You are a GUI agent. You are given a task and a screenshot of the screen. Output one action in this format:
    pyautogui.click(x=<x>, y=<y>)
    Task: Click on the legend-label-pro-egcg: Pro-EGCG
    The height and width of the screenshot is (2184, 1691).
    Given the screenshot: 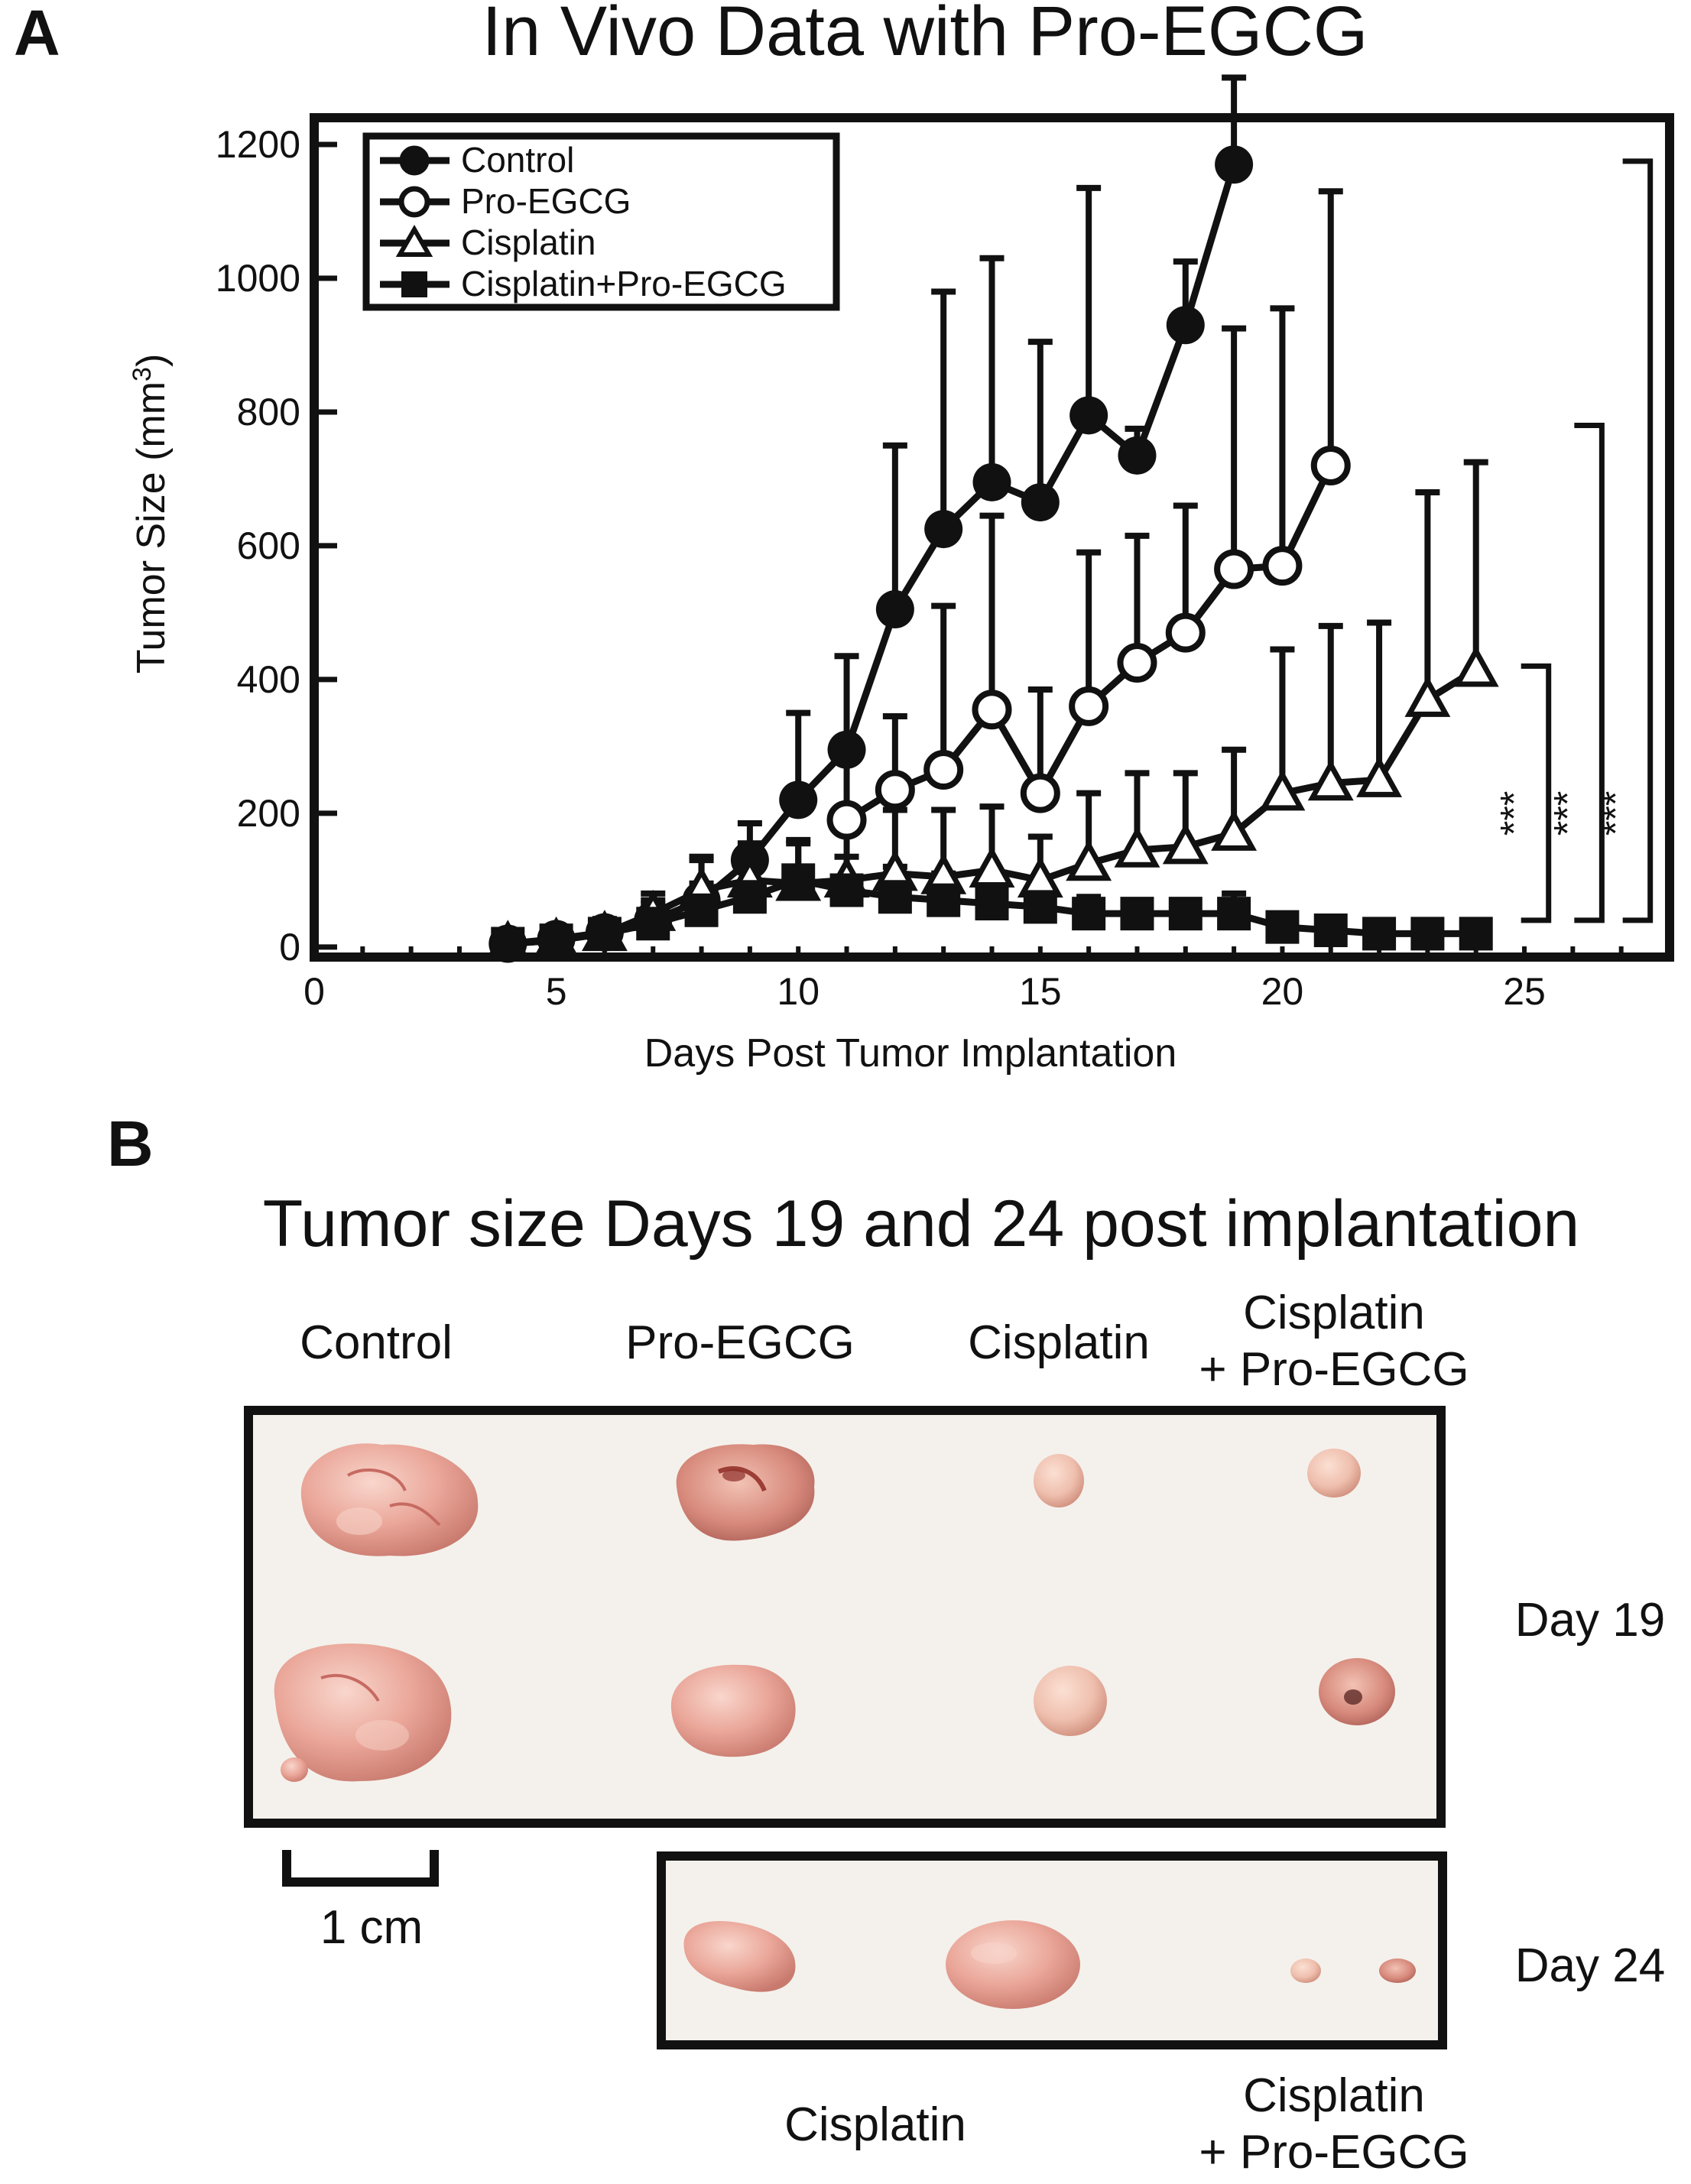 What is the action you would take?
    pyautogui.click(x=546, y=201)
    